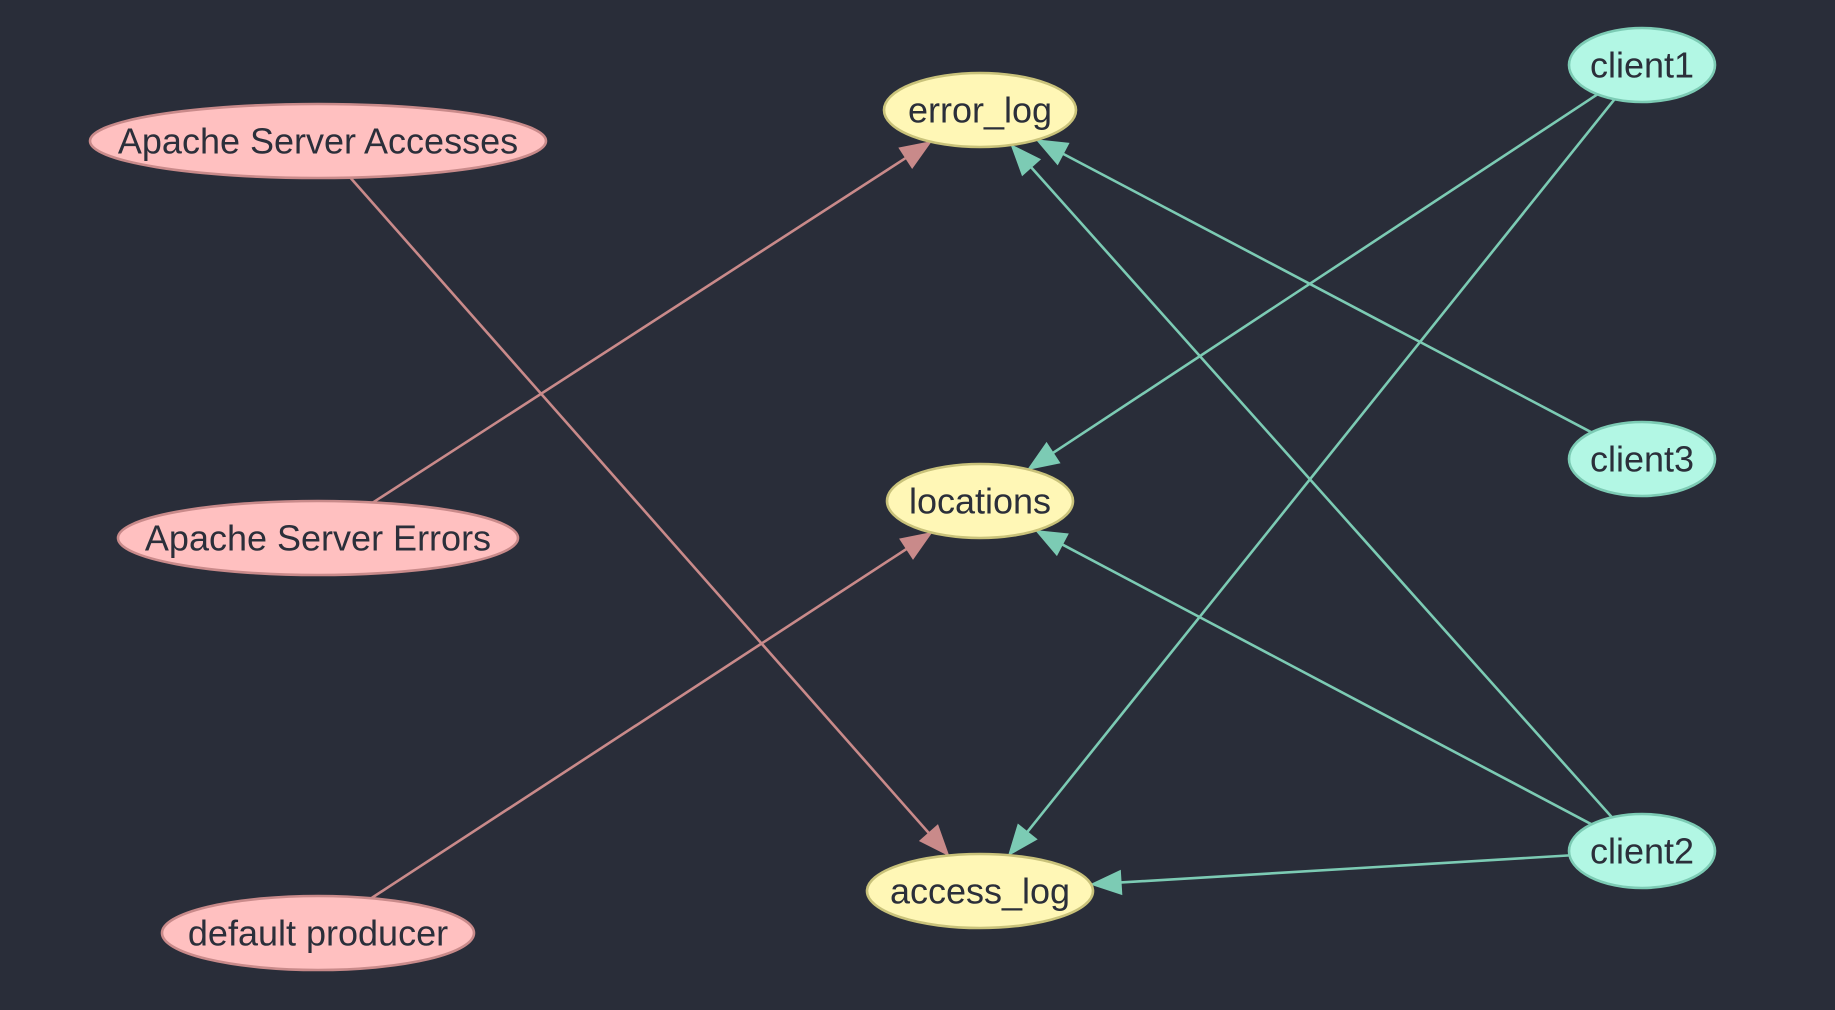  Describe the element at coordinates (915, 155) in the screenshot. I see `edge-apache-server-errors-to-error-log-arrowhead` at that location.